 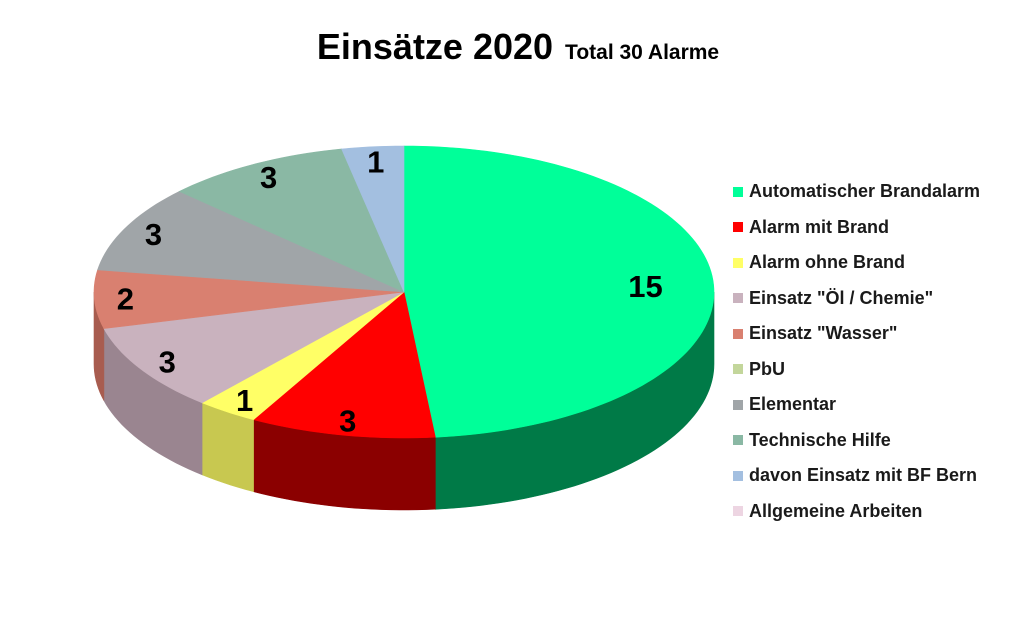 What do you see at coordinates (435, 46) in the screenshot?
I see `chart-title-main: Einsätze 2020` at bounding box center [435, 46].